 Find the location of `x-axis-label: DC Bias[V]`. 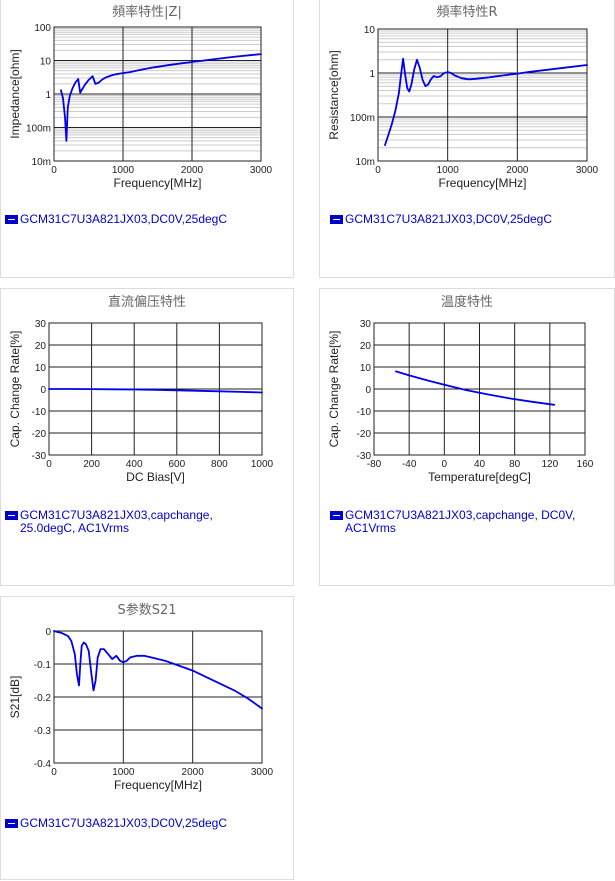

x-axis-label: DC Bias[V] is located at coordinates (155, 477).